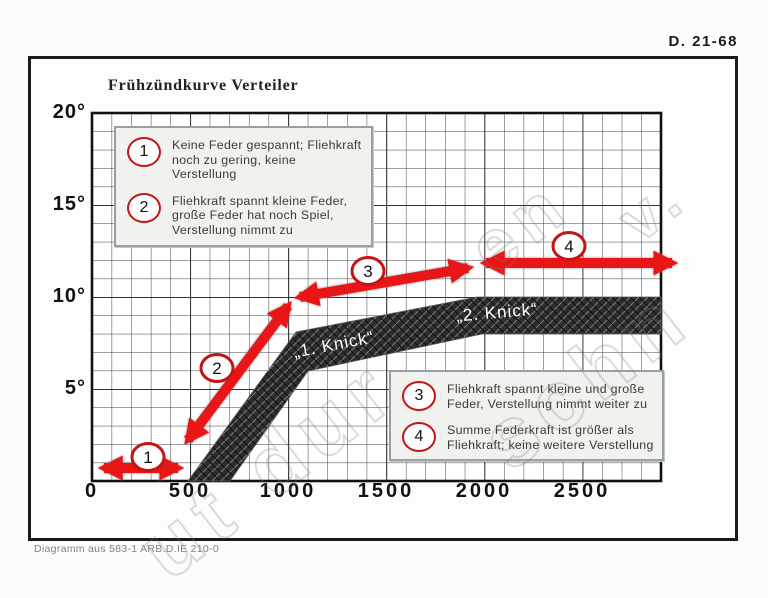 This screenshot has width=768, height=598. Describe the element at coordinates (288, 491) in the screenshot. I see `x-tick-label-1000: 1000` at that location.